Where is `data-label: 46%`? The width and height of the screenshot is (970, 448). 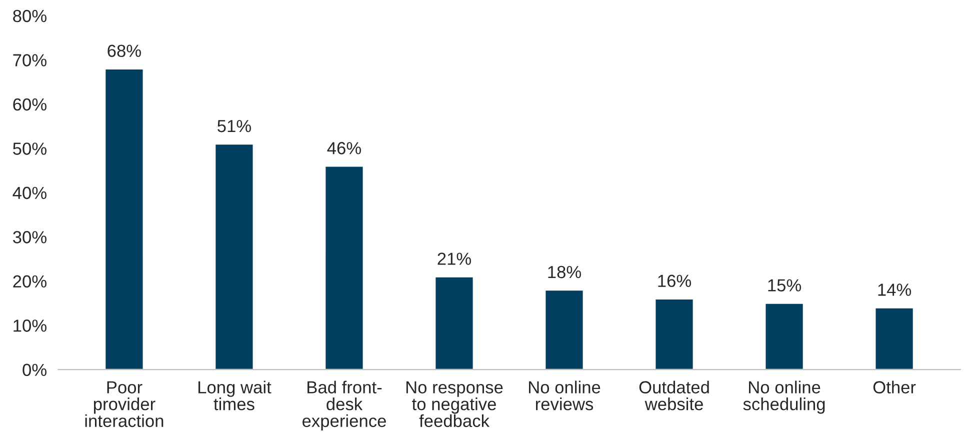 data-label: 46% is located at coordinates (344, 148).